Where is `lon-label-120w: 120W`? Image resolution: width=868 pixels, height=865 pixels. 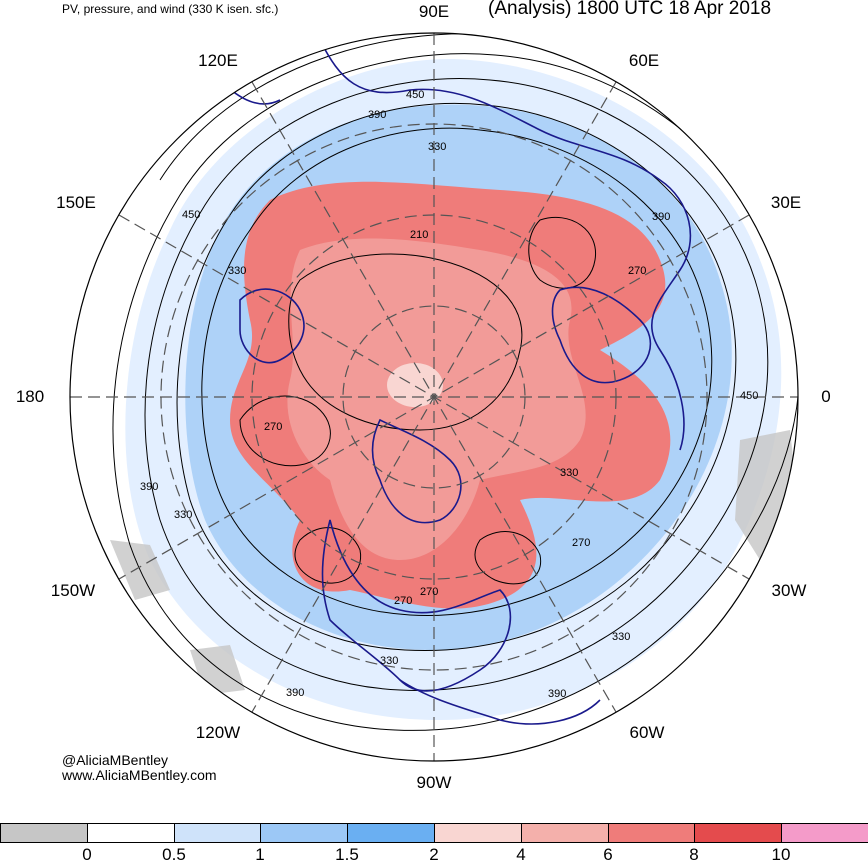
lon-label-120w: 120W is located at coordinates (218, 732).